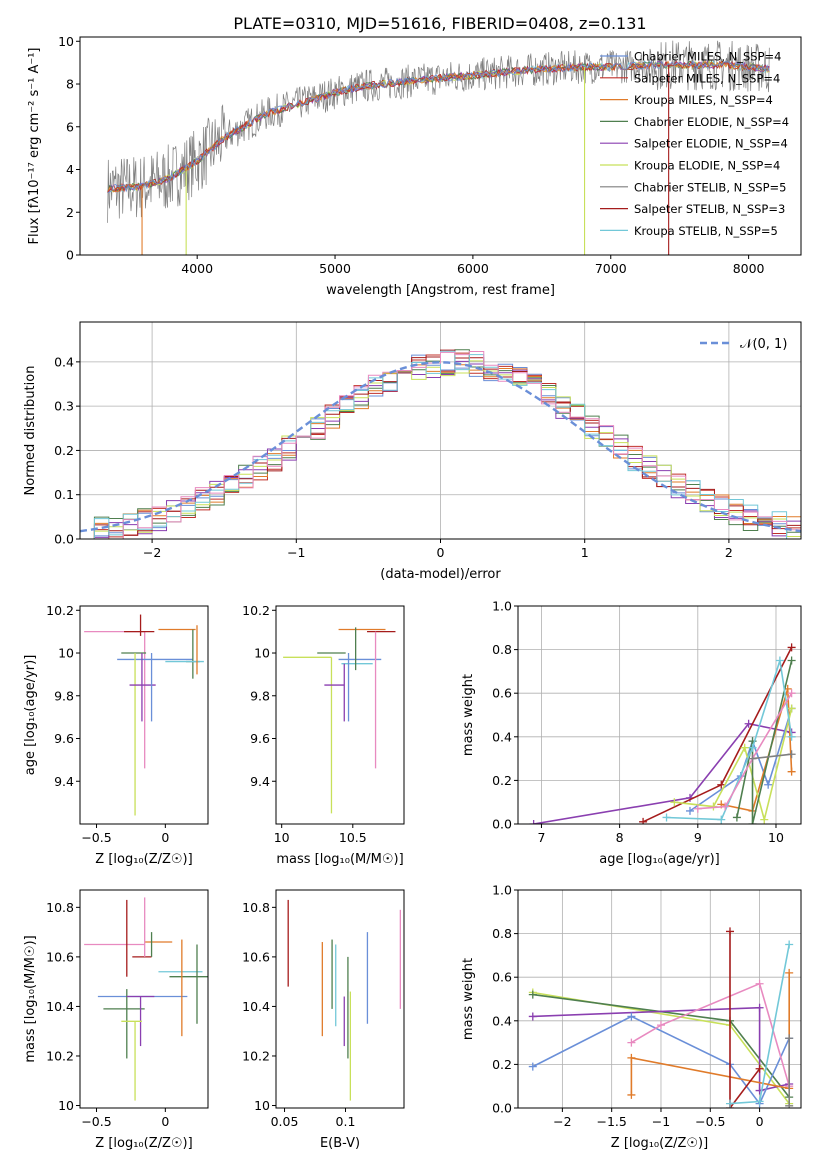 This screenshot has height=1170, width=819. Describe the element at coordinates (353, 837) in the screenshot. I see `x-tick-label: 10.5` at that location.